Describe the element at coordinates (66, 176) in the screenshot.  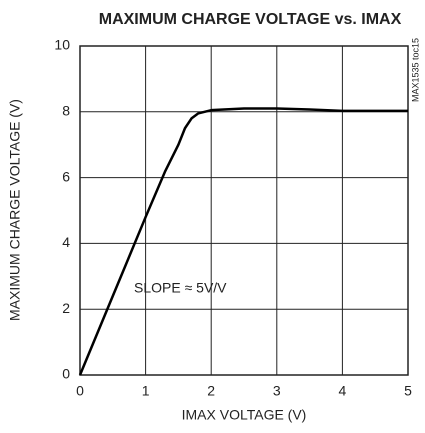
I see `y-tick-label: 6` at that location.